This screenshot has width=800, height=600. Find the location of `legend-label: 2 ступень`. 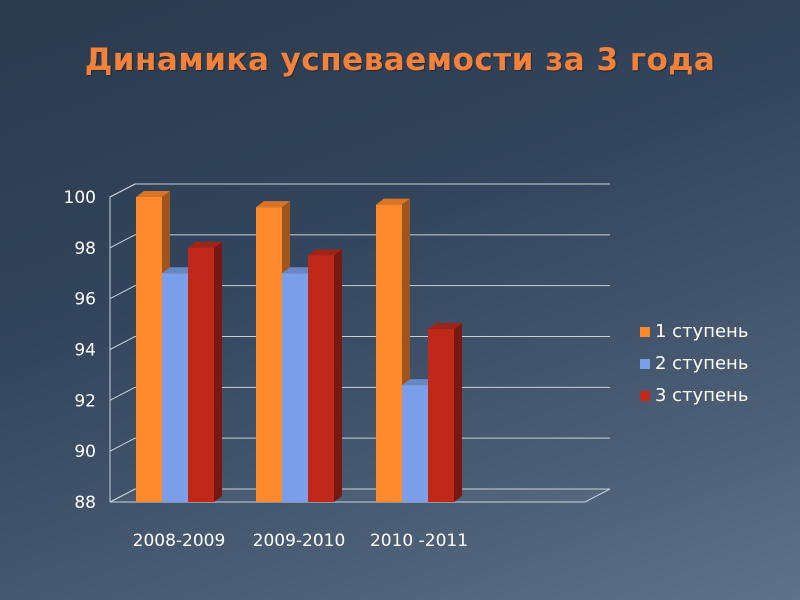

legend-label: 2 ступень is located at coordinates (701, 363).